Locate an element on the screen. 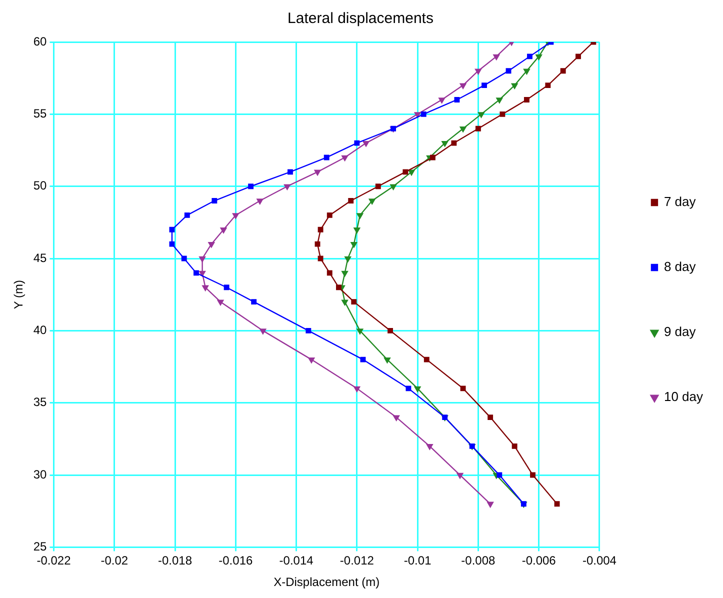  x-axis-title: X-Displacement (m) is located at coordinates (327, 582).